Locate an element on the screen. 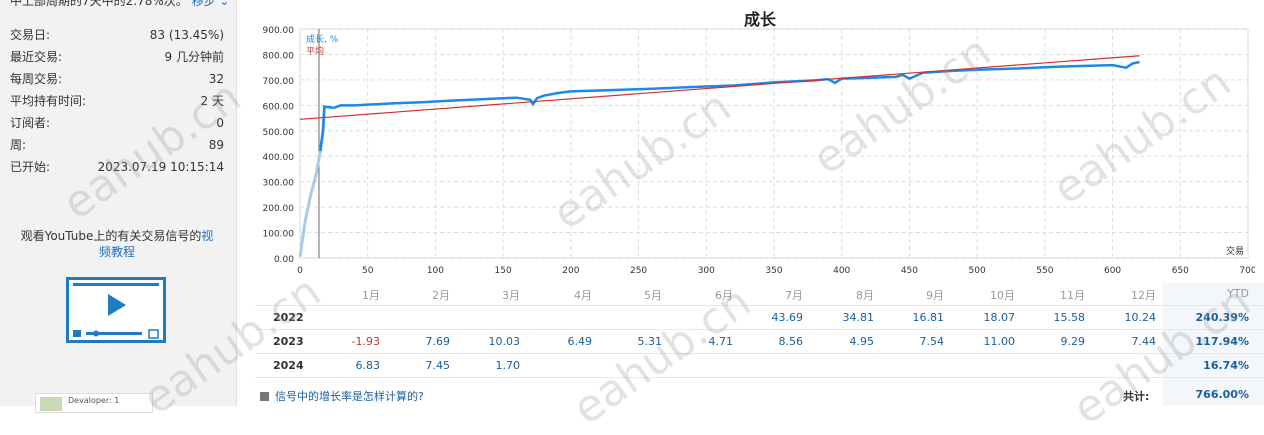 This screenshot has width=1264, height=435. y-tick-label: 200.00 is located at coordinates (279, 209).